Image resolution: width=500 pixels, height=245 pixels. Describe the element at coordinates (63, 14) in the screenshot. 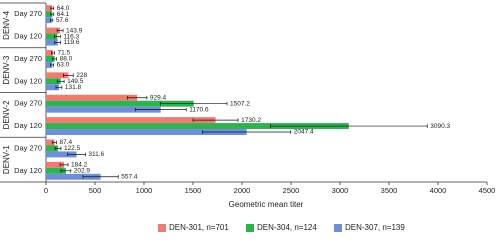

I see `value-label: 64.1` at that location.